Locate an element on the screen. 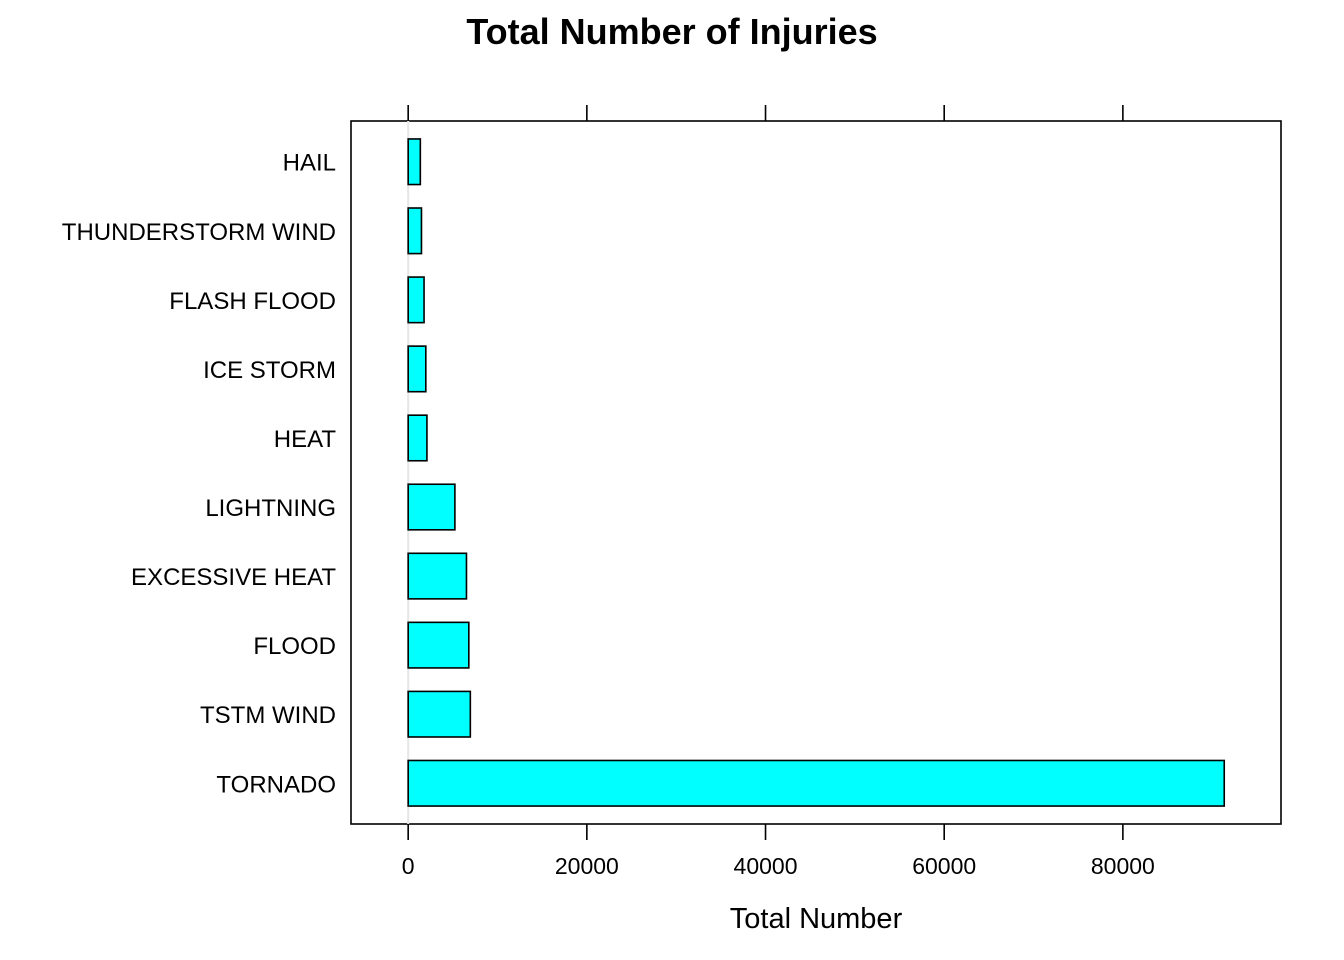 Image resolution: width=1344 pixels, height=960 pixels. x-tick-label: 20000 is located at coordinates (587, 866).